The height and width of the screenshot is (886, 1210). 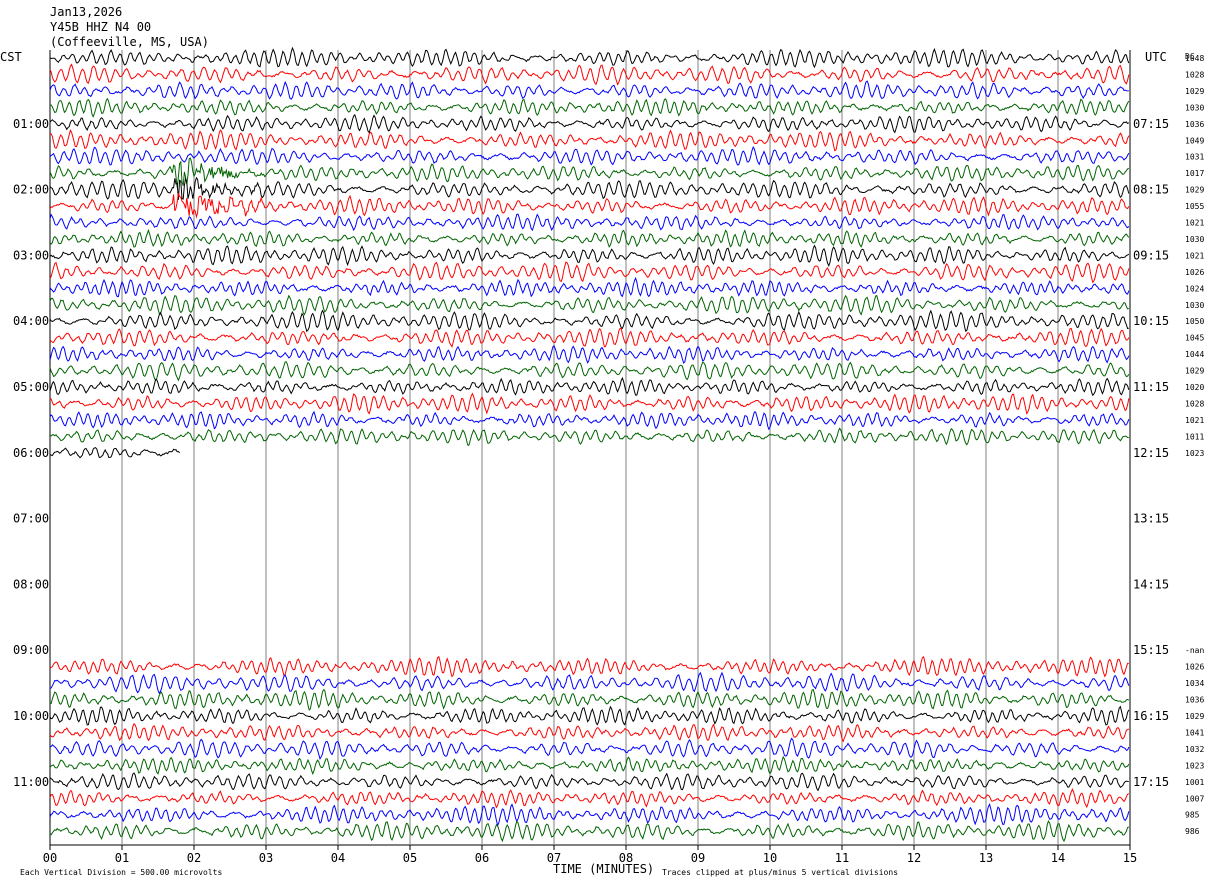 What do you see at coordinates (31, 190) in the screenshot?
I see `left-hour-label: 02:00` at bounding box center [31, 190].